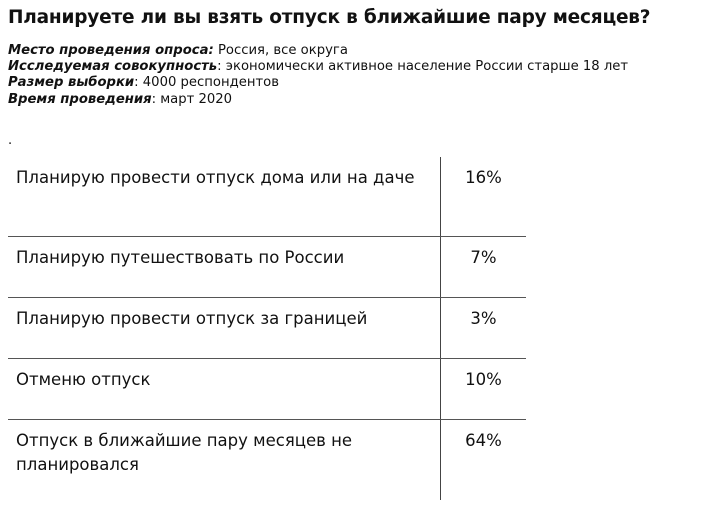  I want to click on meta-value: Россия, все округа, so click(280, 50).